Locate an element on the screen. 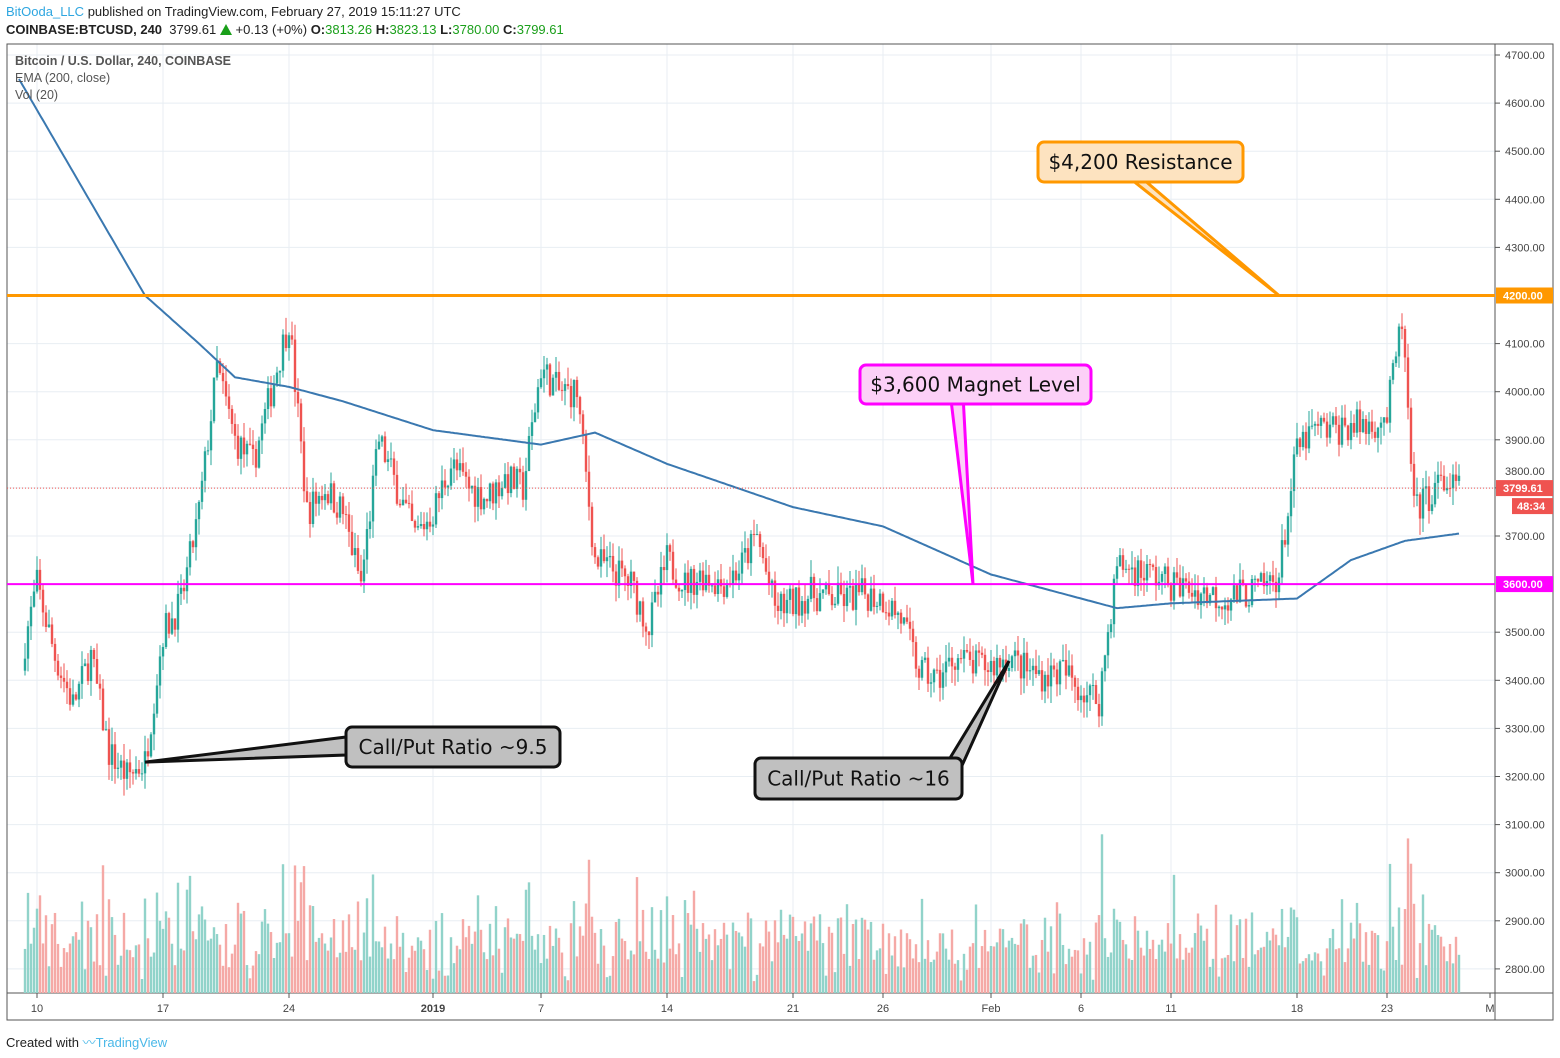 The width and height of the screenshot is (1560, 1058). y-tick-label: 4400.00 is located at coordinates (1525, 200).